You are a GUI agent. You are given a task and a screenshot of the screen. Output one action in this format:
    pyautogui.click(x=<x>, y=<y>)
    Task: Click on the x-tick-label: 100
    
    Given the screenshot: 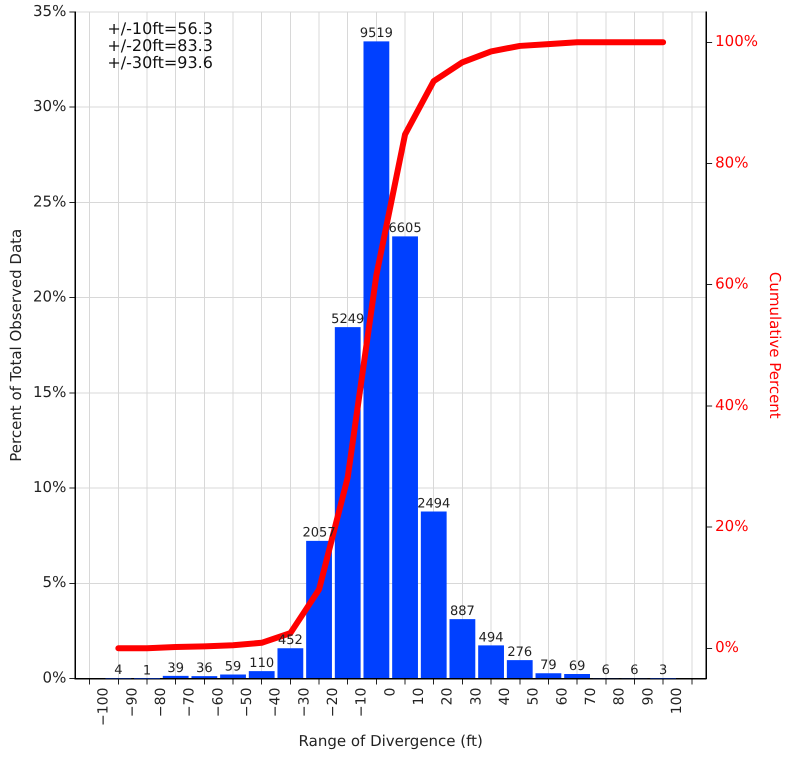 What is the action you would take?
    pyautogui.click(x=677, y=701)
    